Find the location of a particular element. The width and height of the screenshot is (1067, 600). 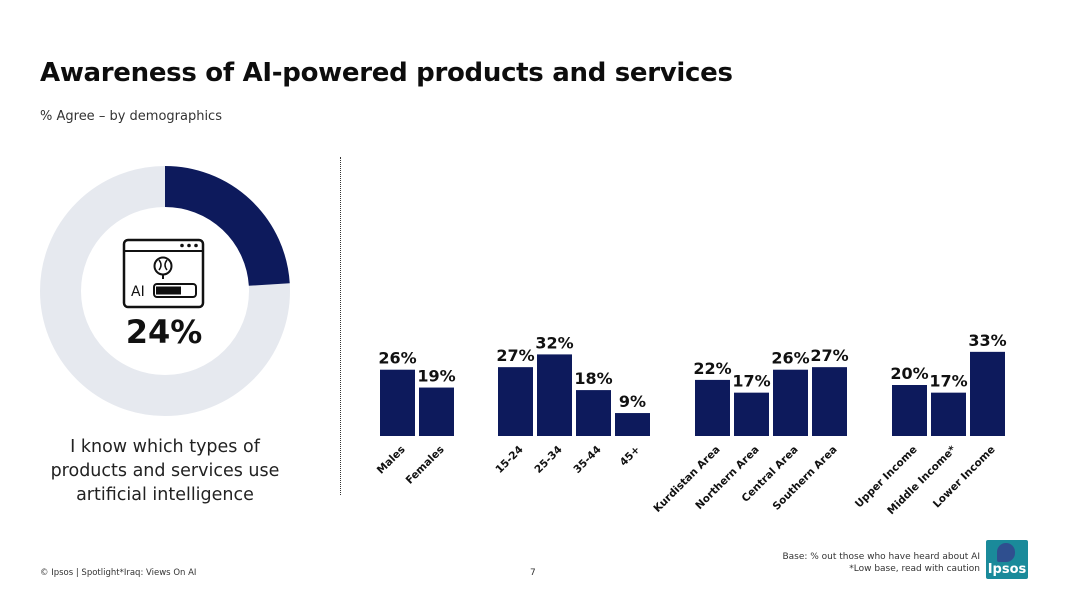

overall-percentage: 24% is located at coordinates (164, 332).